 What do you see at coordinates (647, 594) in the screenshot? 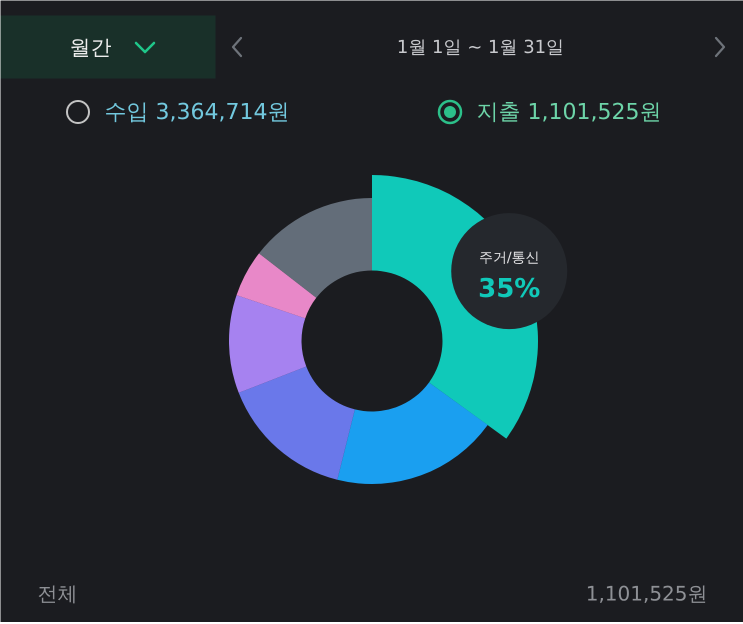
I see `text: 1,101,525원` at bounding box center [647, 594].